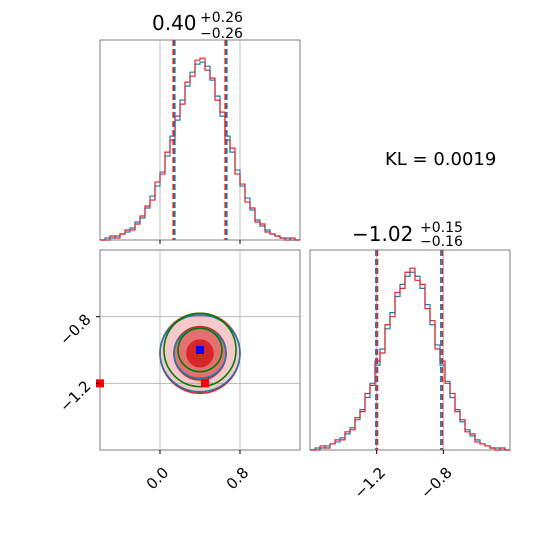 This screenshot has width=550, height=550. What do you see at coordinates (403, 483) in the screenshot?
I see `x-tick-labels: −1.2 −0.8` at bounding box center [403, 483].